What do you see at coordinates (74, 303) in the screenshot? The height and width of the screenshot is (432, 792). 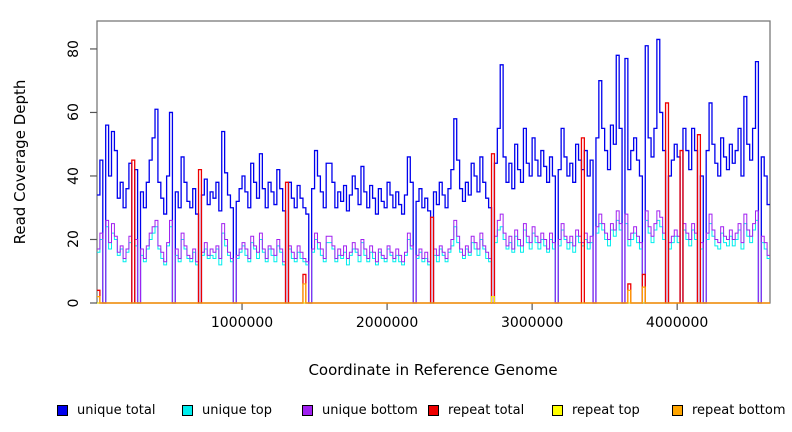 I see `y-tick-label: 0` at bounding box center [74, 303].